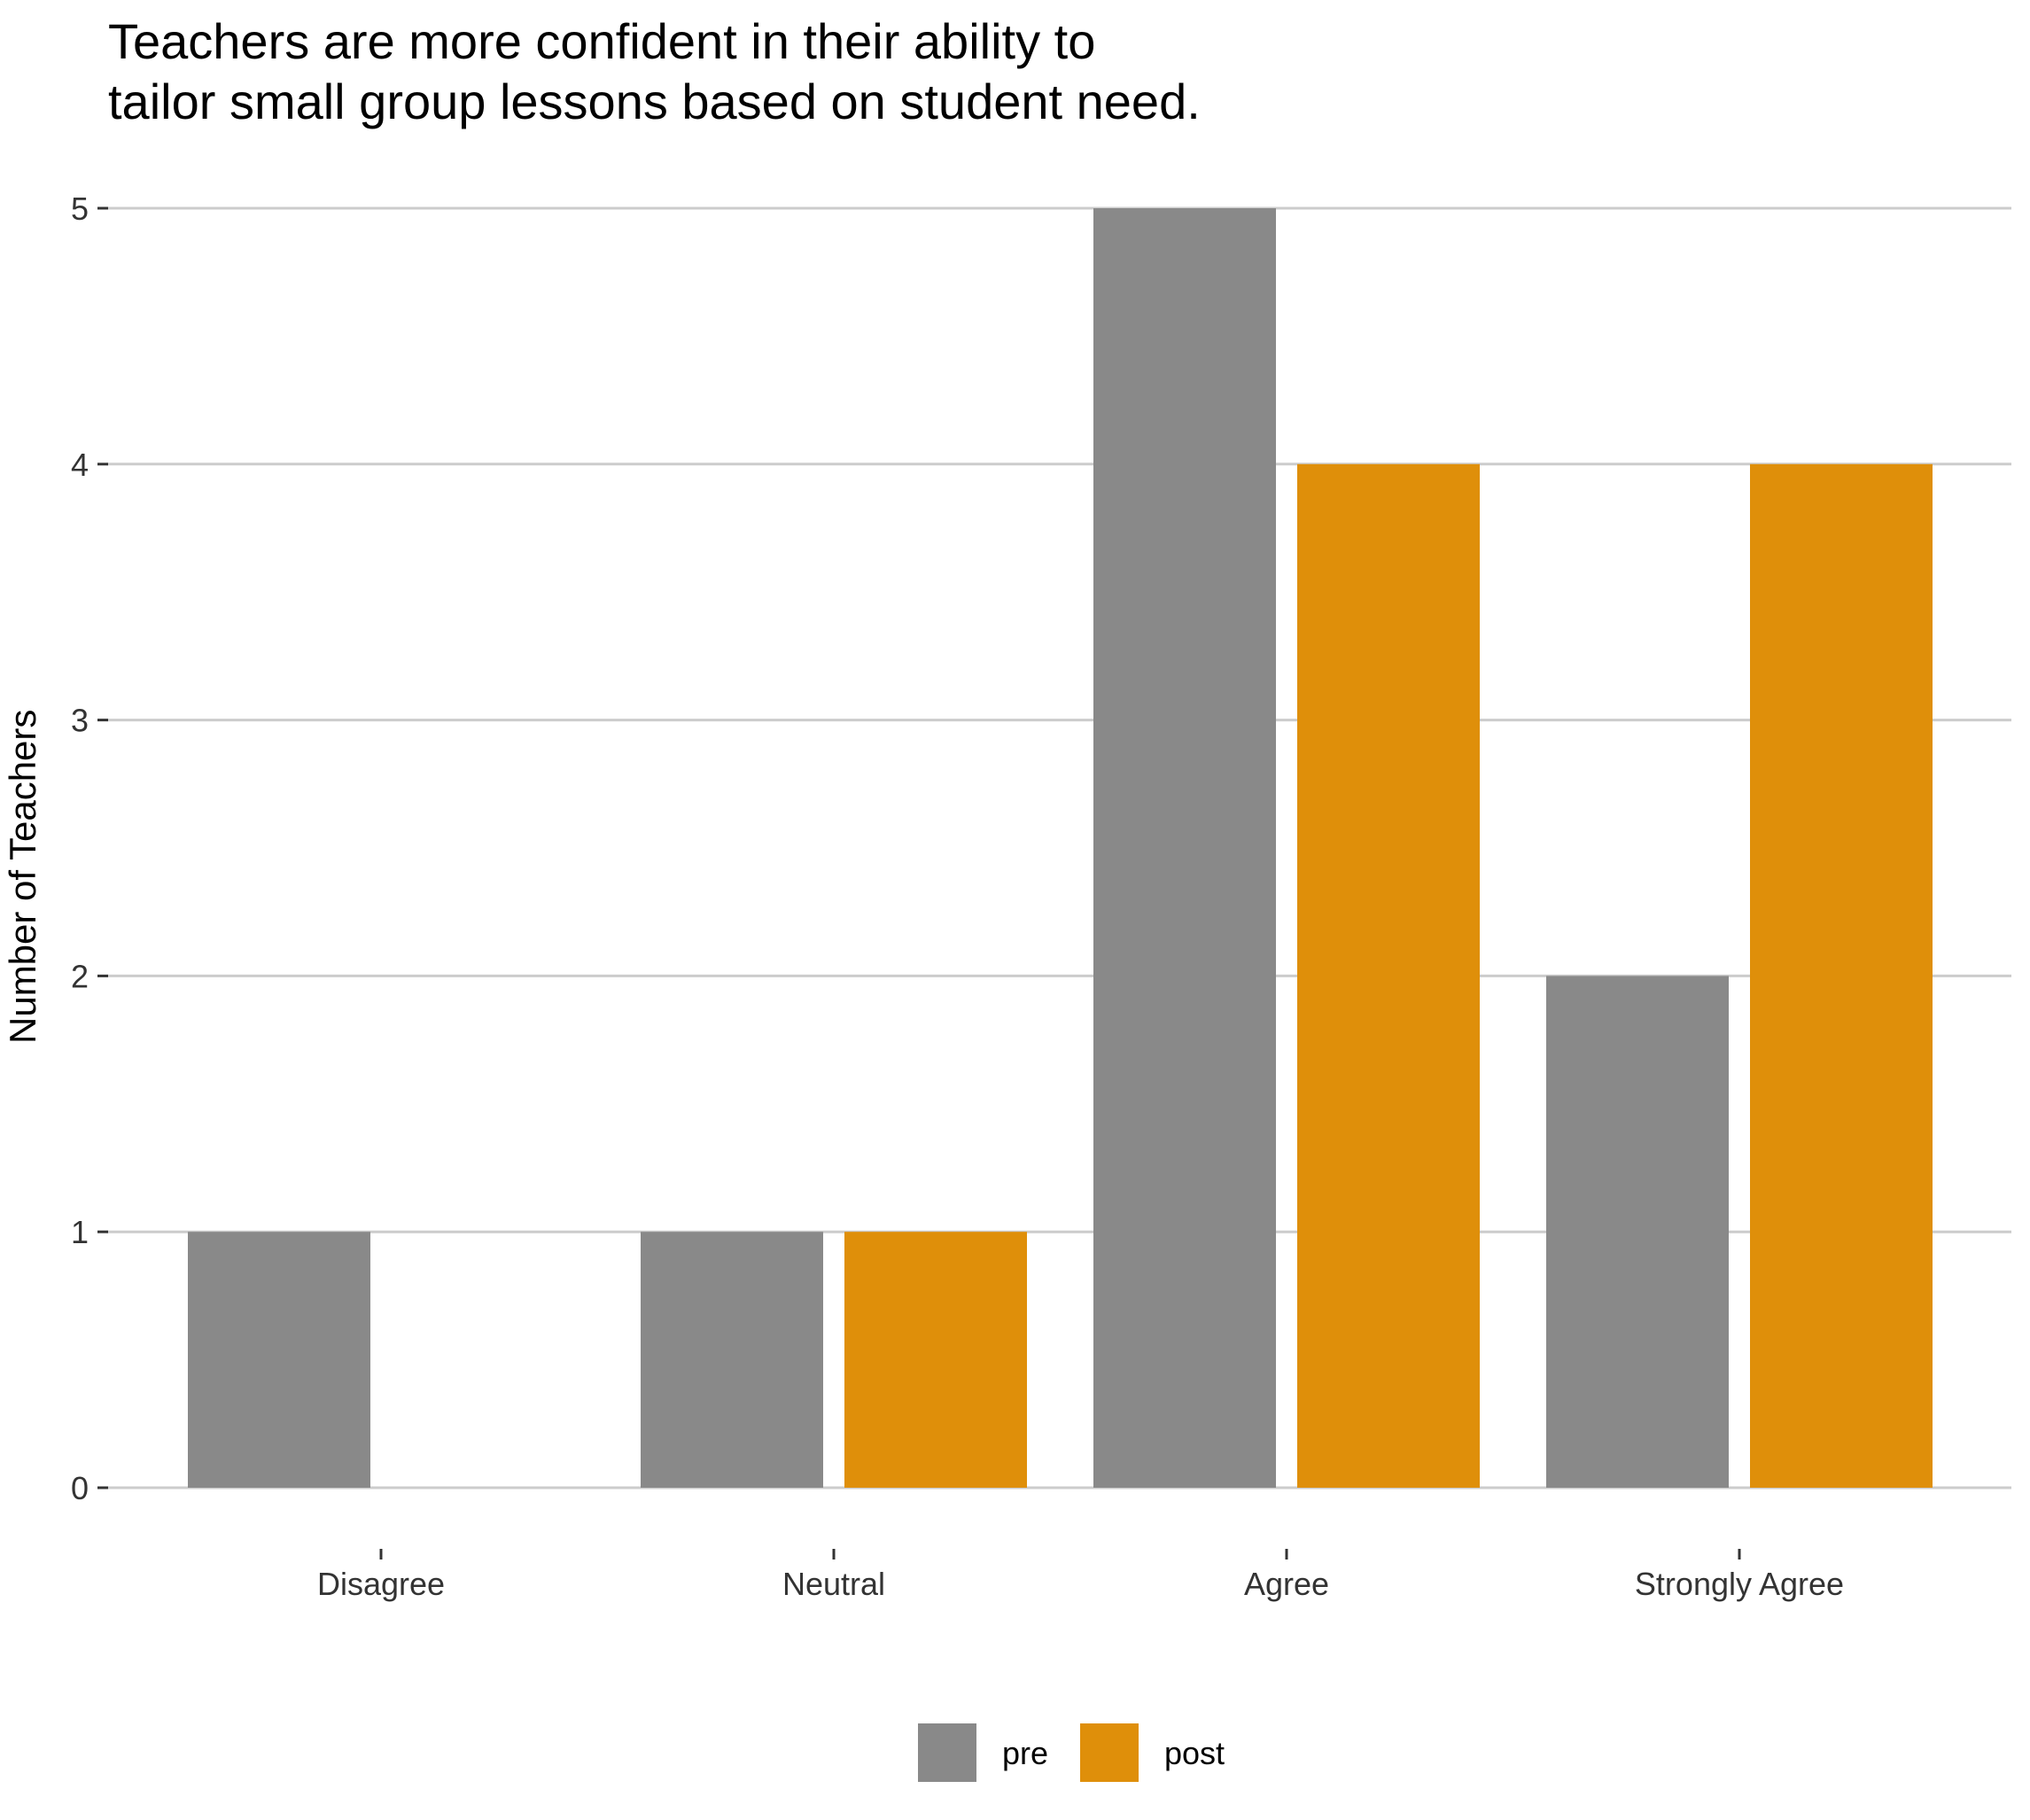  What do you see at coordinates (1109, 1752) in the screenshot?
I see `legend-swatch-post` at bounding box center [1109, 1752].